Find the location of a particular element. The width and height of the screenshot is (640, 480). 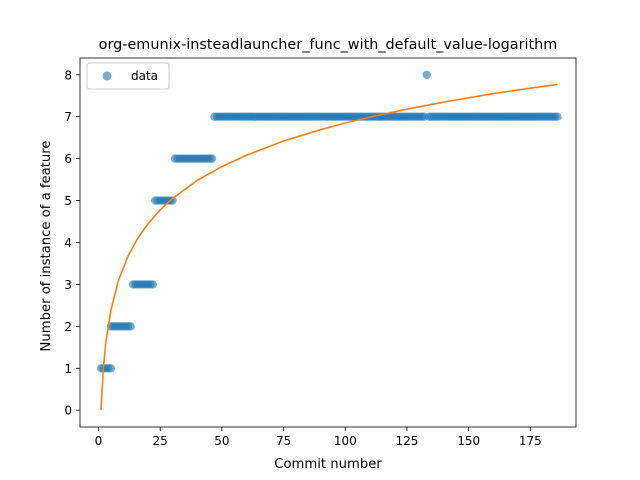

y-tick-label-6: 6 is located at coordinates (68, 159).